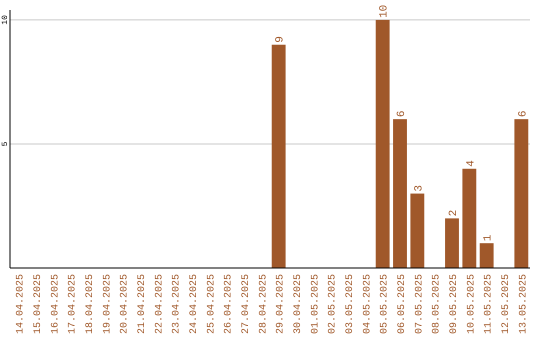 The width and height of the screenshot is (540, 340). I want to click on data-label: 3, so click(419, 188).